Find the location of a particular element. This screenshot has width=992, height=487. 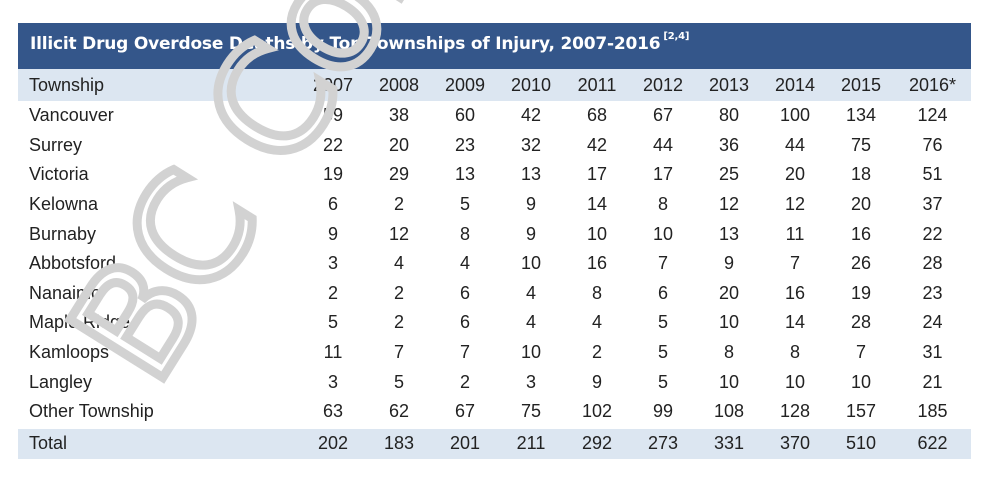

total-row: Total 202 183 201 211 292 273 331 370 510 622 is located at coordinates (494, 442).